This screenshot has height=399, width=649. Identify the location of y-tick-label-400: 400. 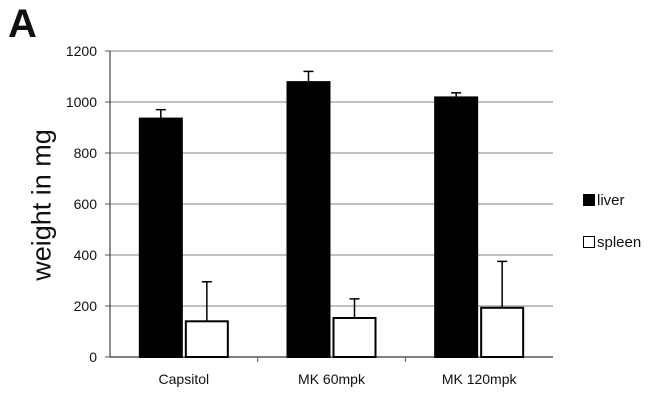
(86, 255).